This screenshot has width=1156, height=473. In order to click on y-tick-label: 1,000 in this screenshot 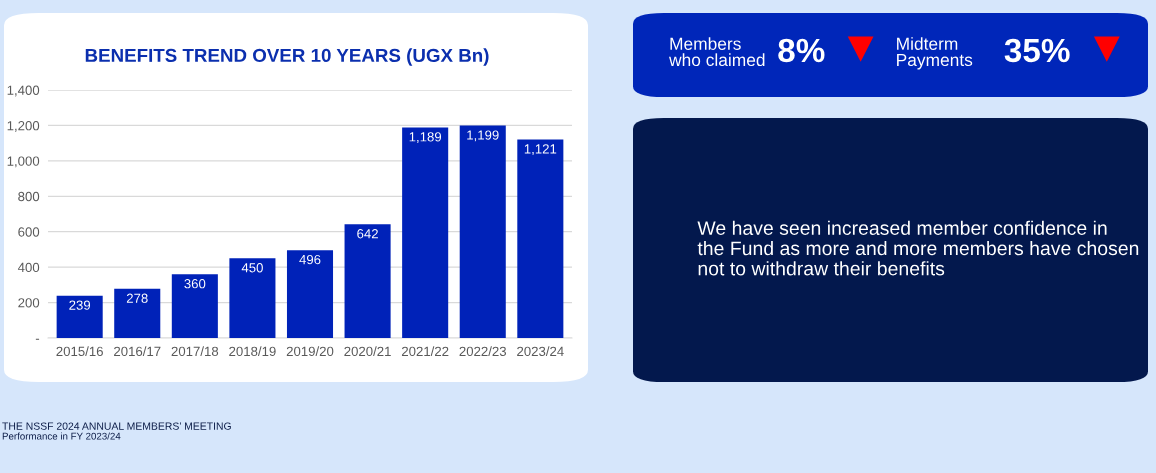, I will do `click(23, 162)`.